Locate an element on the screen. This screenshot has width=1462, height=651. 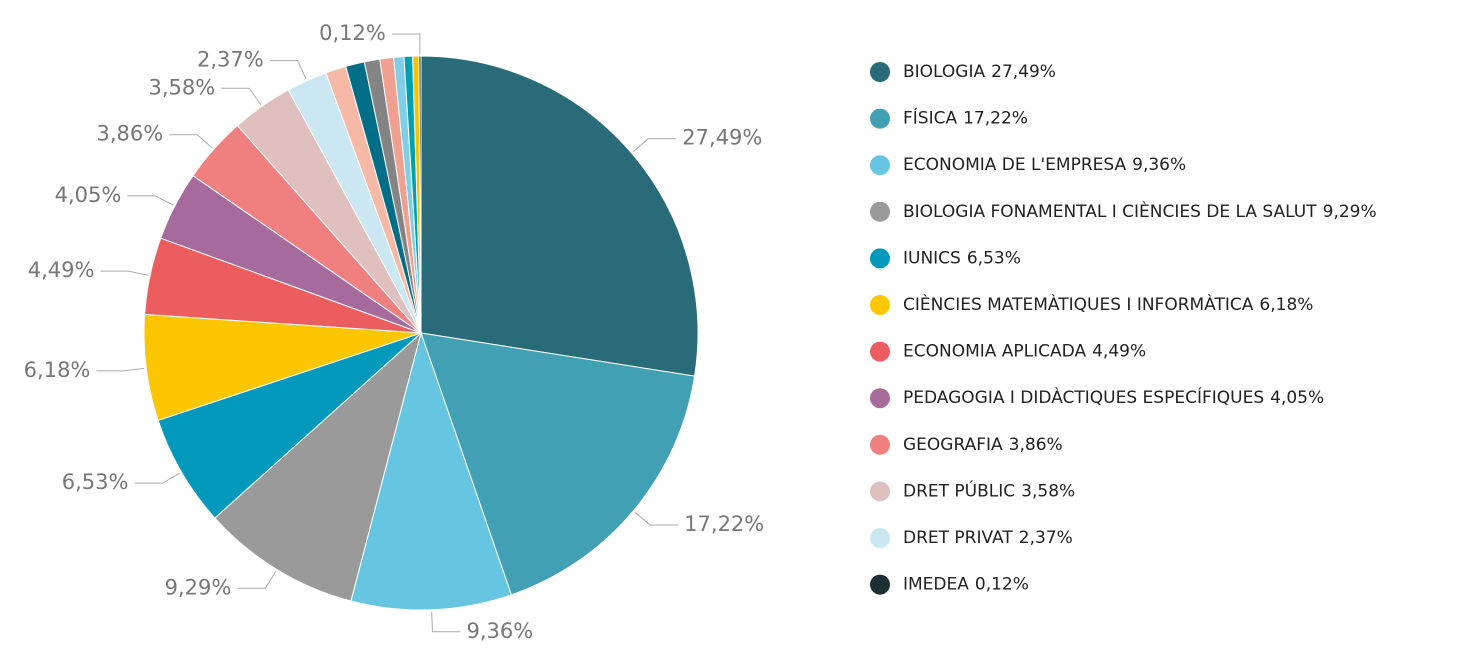
legend-name: PEDAGOGIA I DIDÀCTIQUES ESPECÍFIQUES is located at coordinates (1083, 397).